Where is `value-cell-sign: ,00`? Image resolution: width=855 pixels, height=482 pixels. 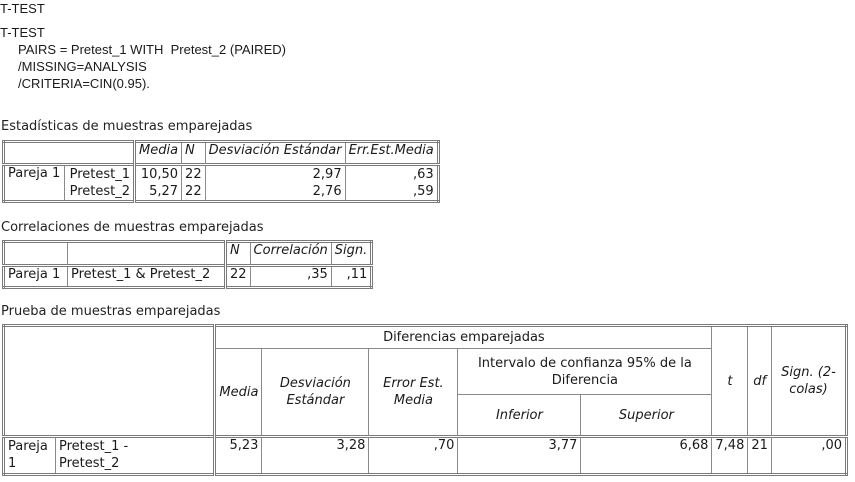
value-cell-sign: ,00 is located at coordinates (809, 455).